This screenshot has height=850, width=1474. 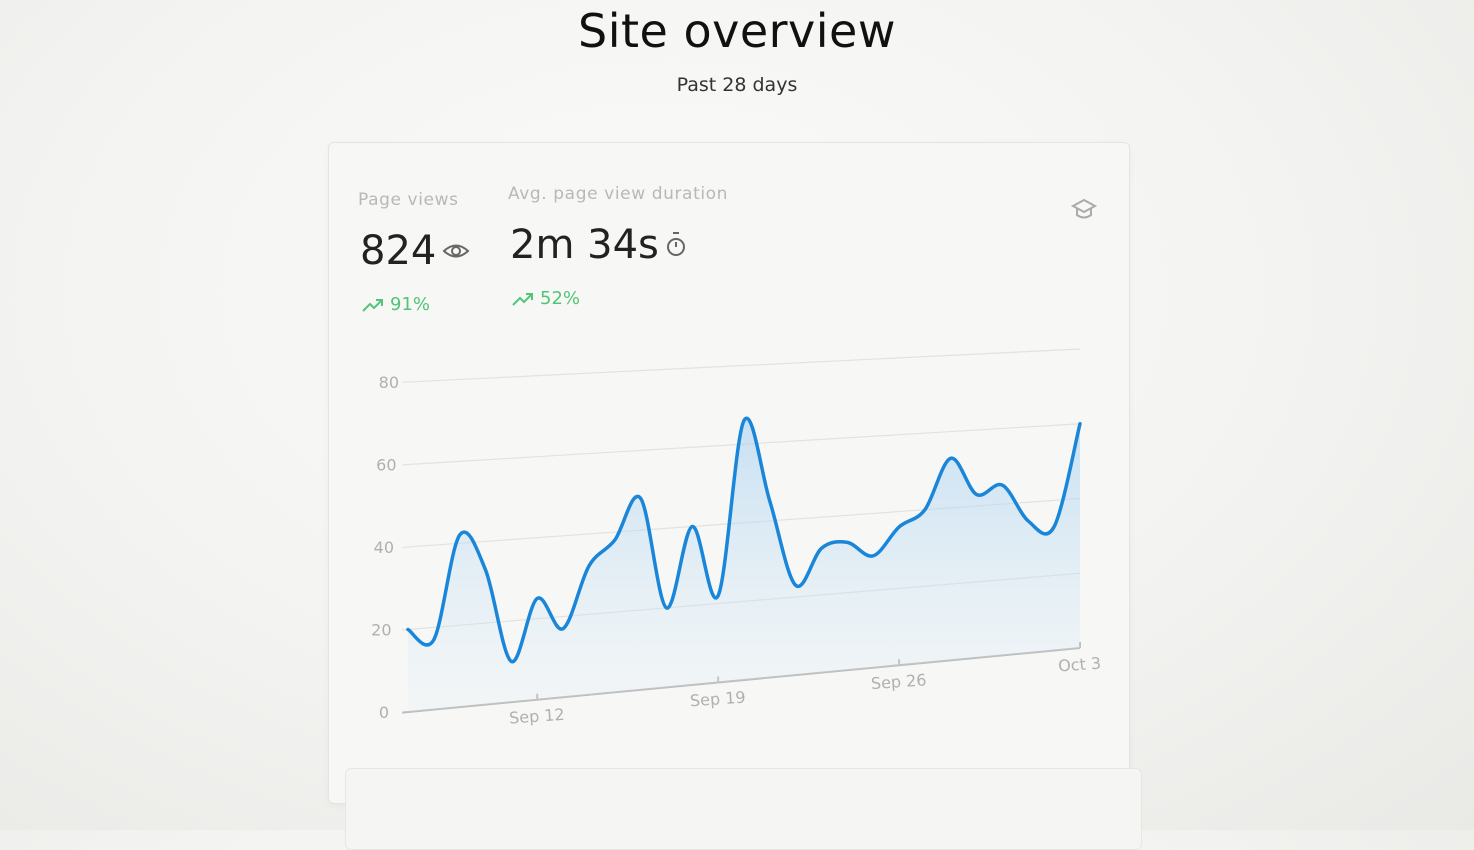 What do you see at coordinates (744, 540) in the screenshot?
I see `series-line` at bounding box center [744, 540].